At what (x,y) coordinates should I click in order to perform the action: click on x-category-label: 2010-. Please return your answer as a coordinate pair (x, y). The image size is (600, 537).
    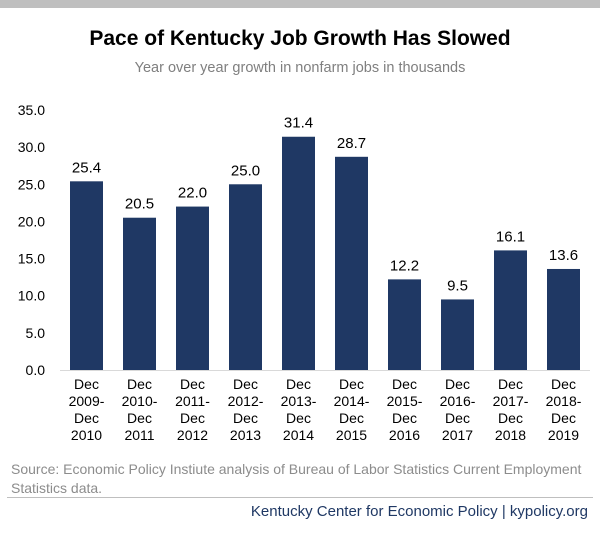
    Looking at the image, I should click on (140, 401).